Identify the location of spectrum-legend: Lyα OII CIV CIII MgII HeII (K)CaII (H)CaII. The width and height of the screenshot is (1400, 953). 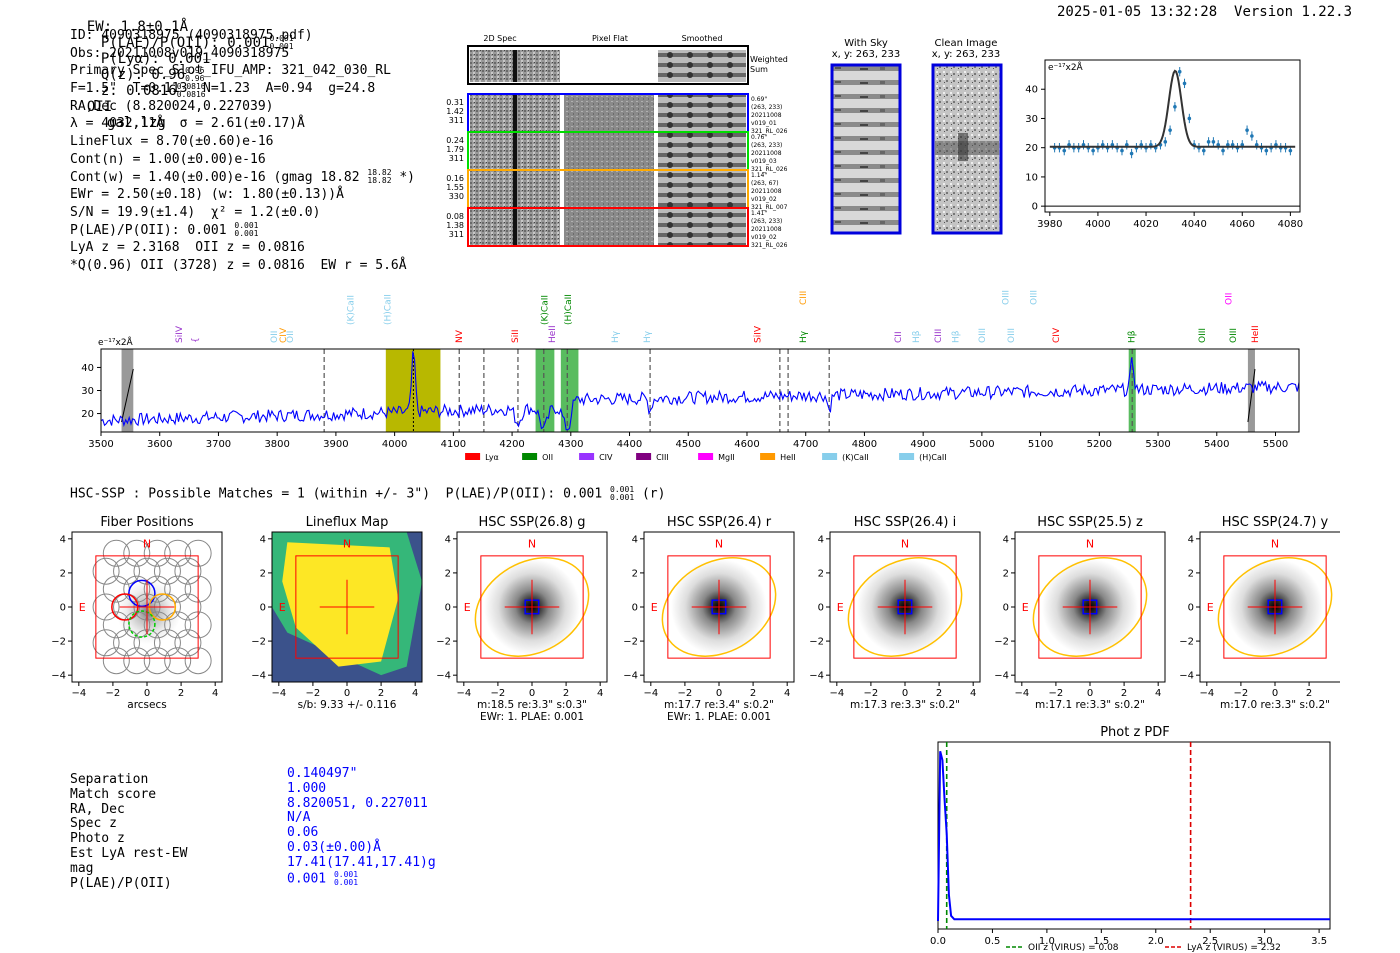
(706, 457).